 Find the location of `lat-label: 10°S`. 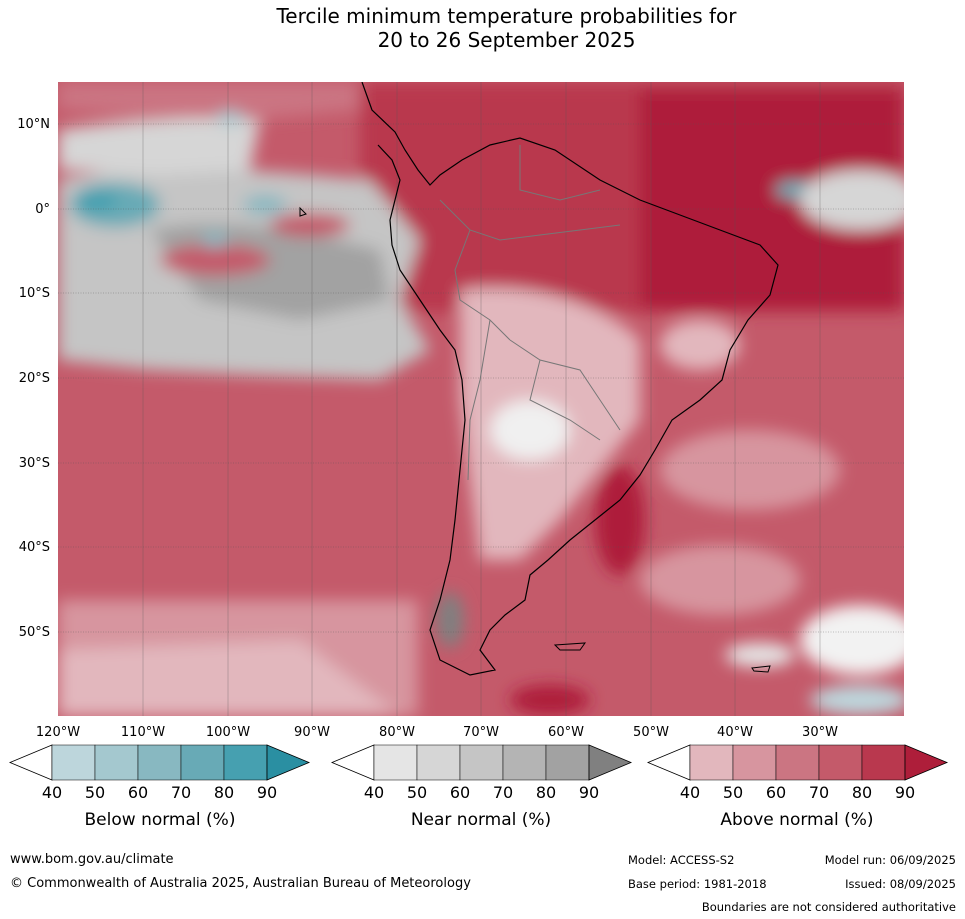

lat-label: 10°S is located at coordinates (34, 293).